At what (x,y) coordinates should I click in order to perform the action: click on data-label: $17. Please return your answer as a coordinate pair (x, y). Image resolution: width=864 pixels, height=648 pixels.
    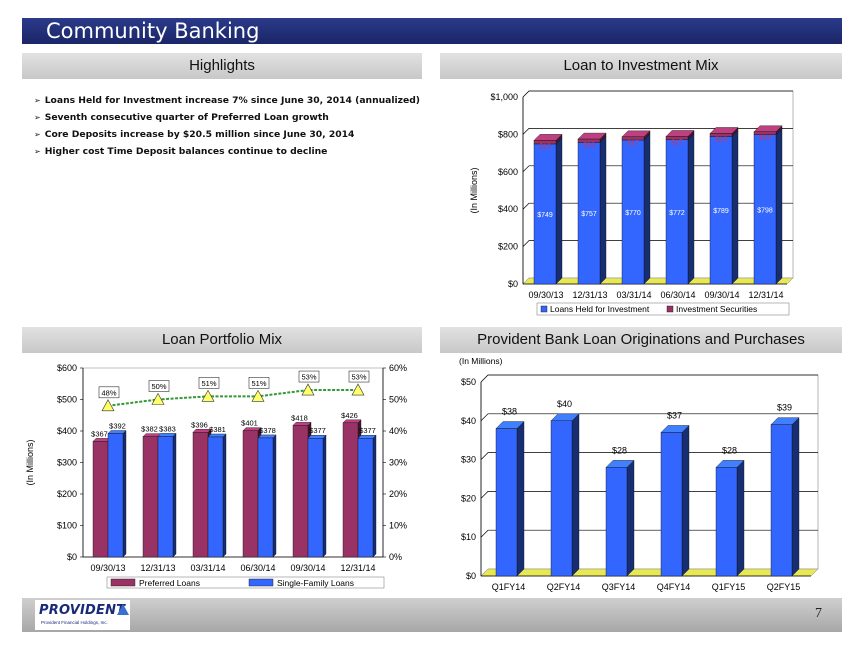
    Looking at the image, I should click on (633, 143).